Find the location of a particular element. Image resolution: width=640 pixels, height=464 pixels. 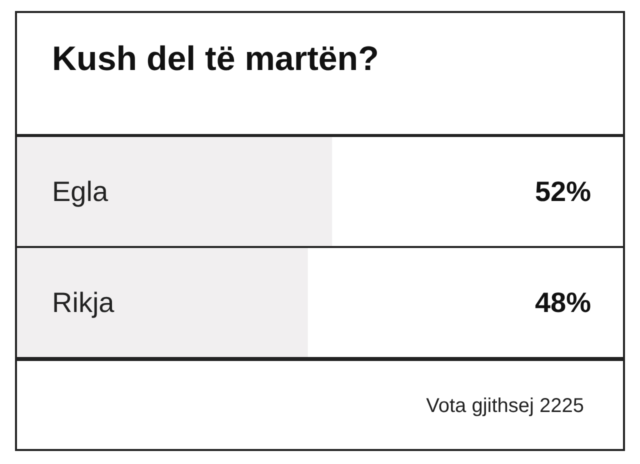

text: Vota gjithsej 2225 is located at coordinates (505, 406).